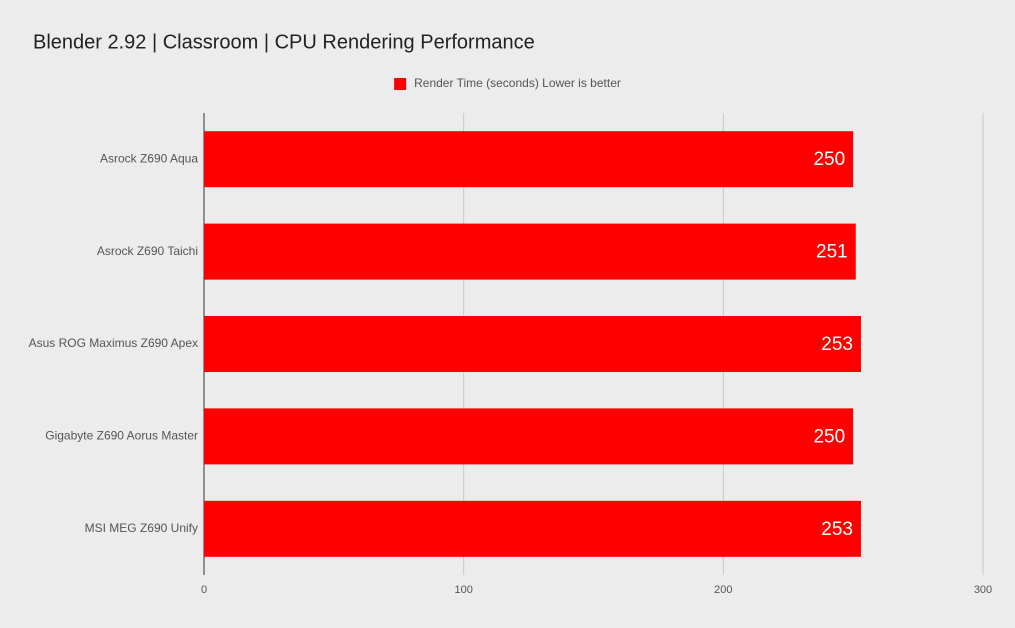 The image size is (1015, 628). I want to click on data-label: 251, so click(832, 252).